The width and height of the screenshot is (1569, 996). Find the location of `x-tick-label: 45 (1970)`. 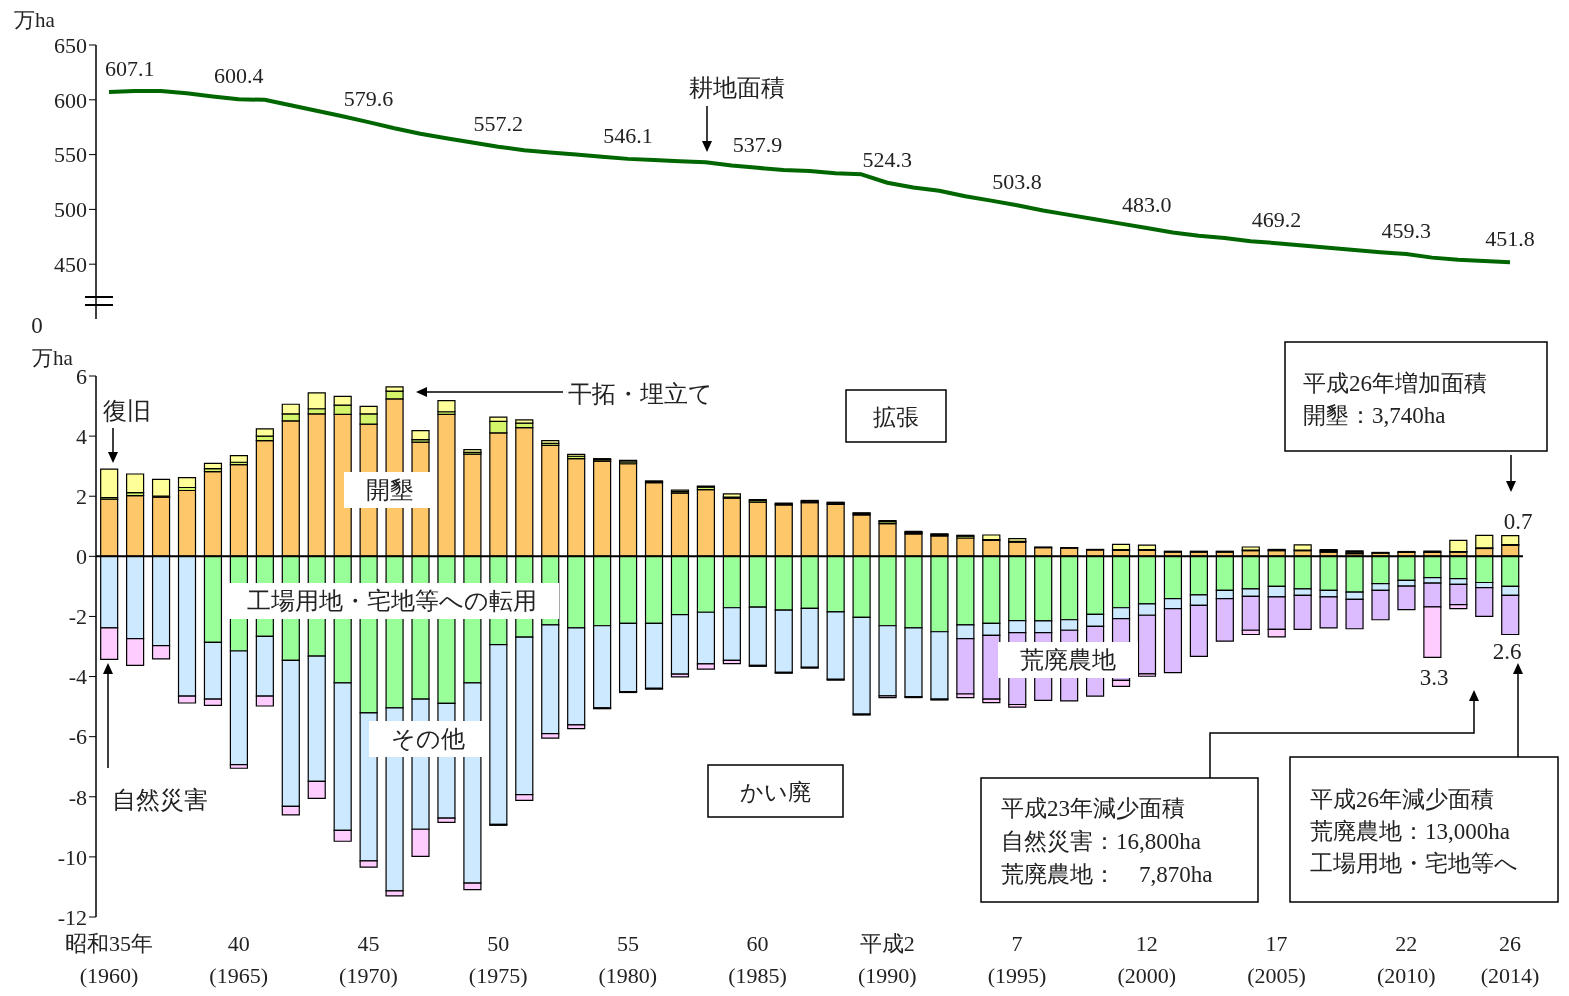

x-tick-label: 45 (1970) is located at coordinates (368, 959).